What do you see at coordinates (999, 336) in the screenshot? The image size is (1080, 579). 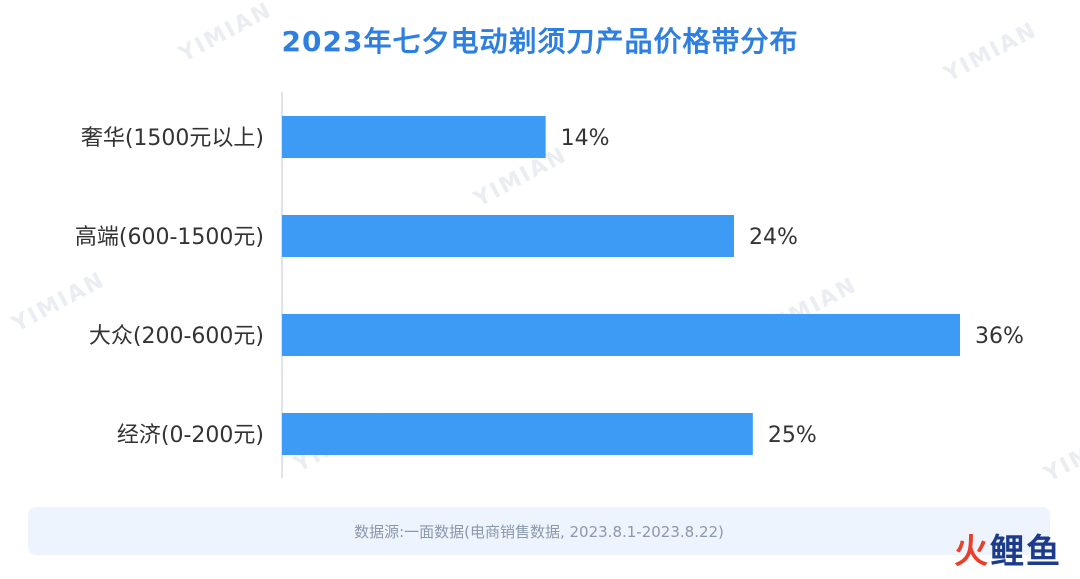 I see `value-label: 36%` at bounding box center [999, 336].